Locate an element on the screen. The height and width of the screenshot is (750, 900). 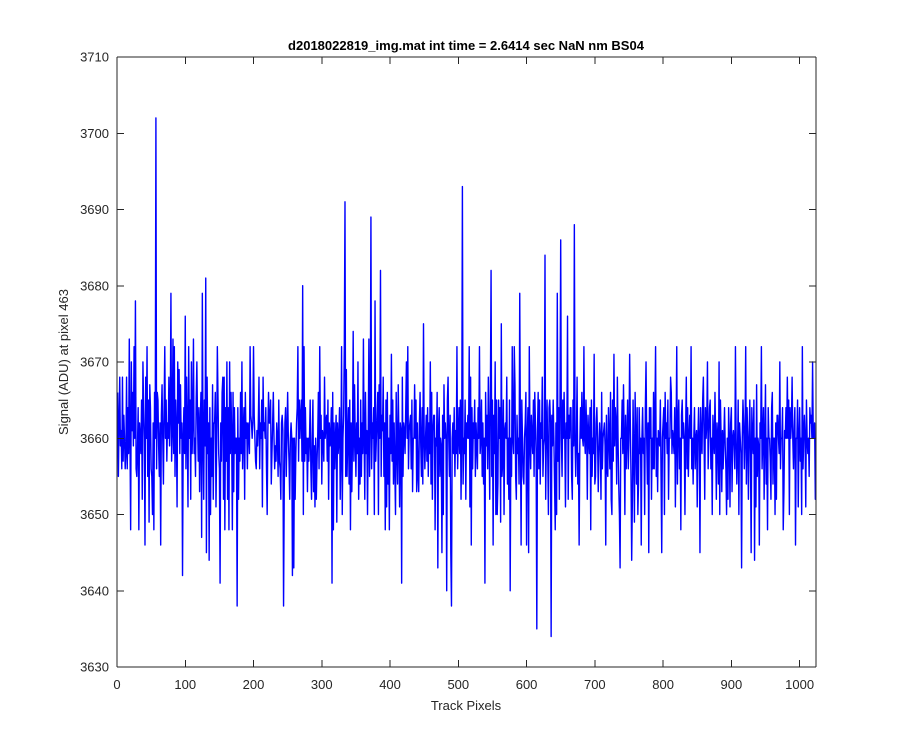
x-axis-title: Track Pixels is located at coordinates (466, 705).